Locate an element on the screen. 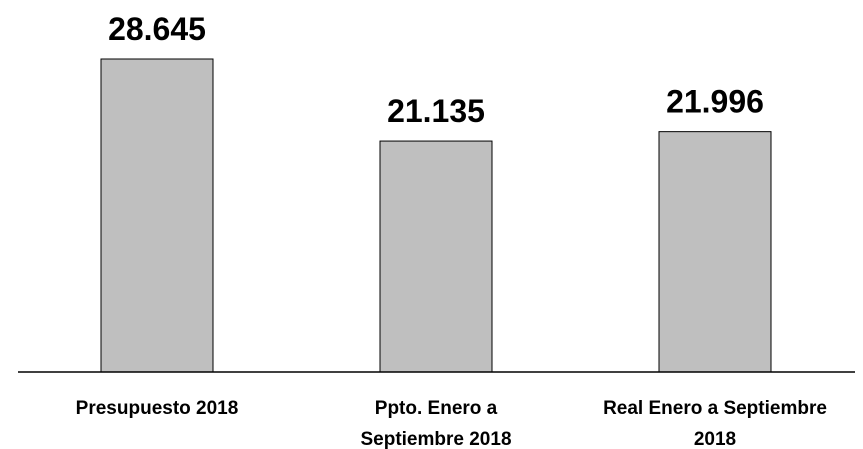 The image size is (863, 449). category-label-2-line-2: Septiembre 2018 is located at coordinates (435, 439).